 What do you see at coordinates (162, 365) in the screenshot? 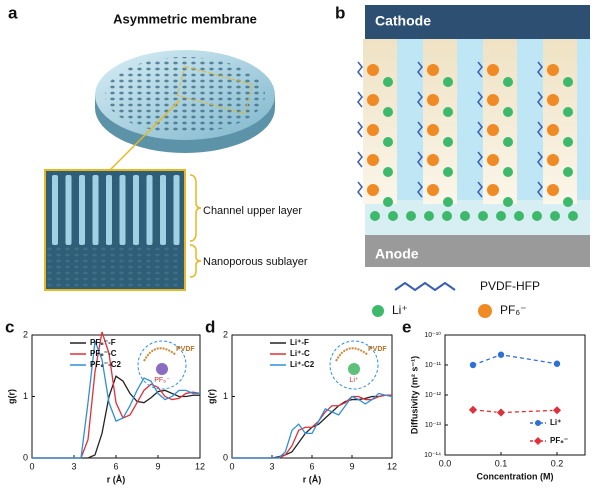
I see `inset-circle` at bounding box center [162, 365].